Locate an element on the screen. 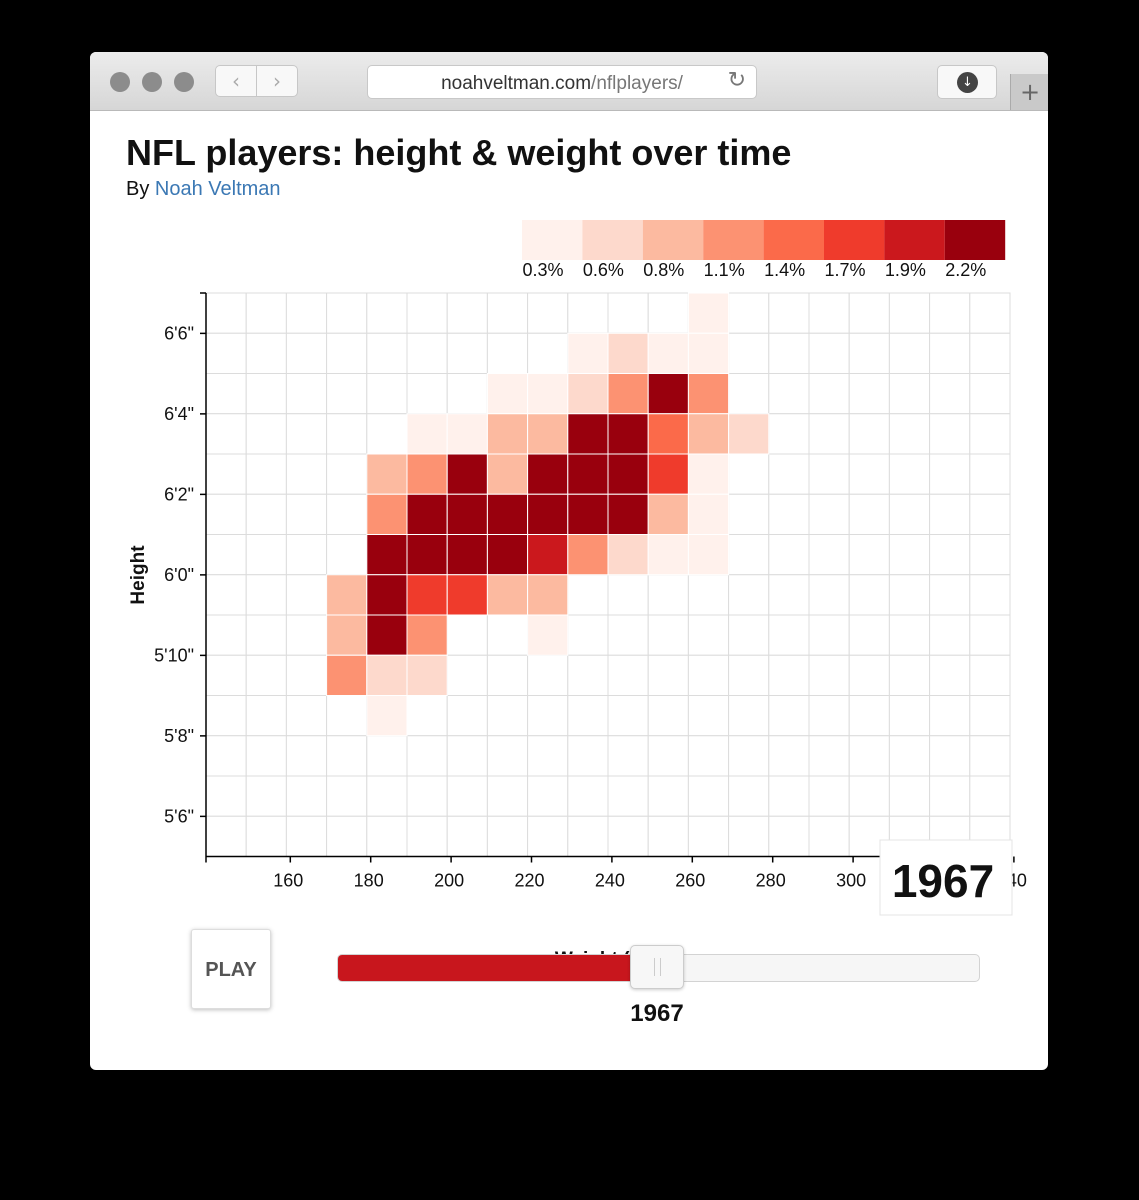  new-tab-button: + is located at coordinates (1029, 92).